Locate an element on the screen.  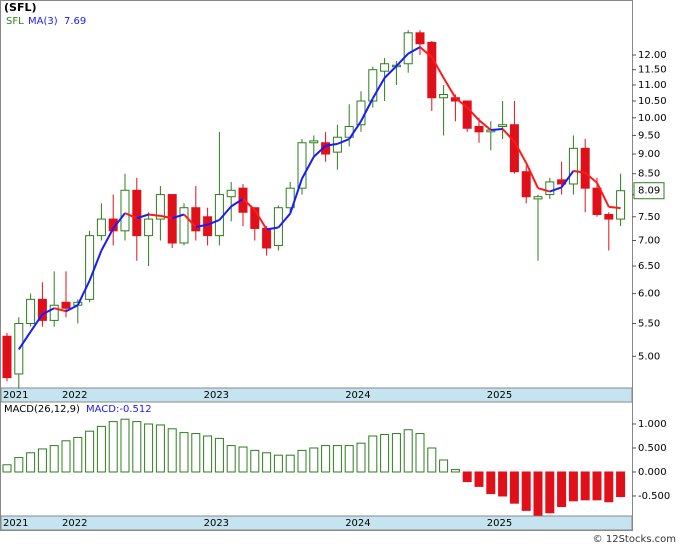
last-price-box is located at coordinates (649, 191).